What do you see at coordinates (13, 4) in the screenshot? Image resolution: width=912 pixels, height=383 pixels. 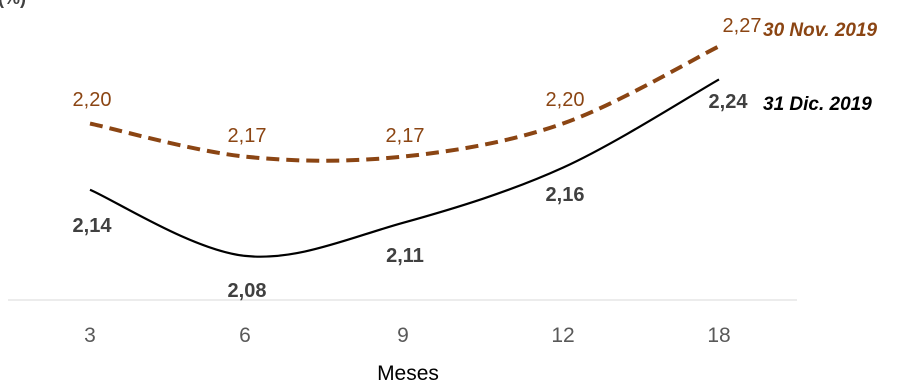 I see `corner-unit-mark: (%)` at bounding box center [13, 4].